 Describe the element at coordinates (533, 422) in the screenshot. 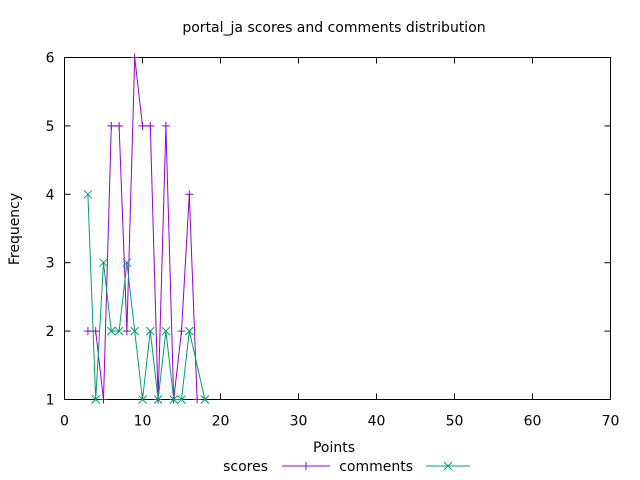

I see `x-tick-label: 60` at that location.